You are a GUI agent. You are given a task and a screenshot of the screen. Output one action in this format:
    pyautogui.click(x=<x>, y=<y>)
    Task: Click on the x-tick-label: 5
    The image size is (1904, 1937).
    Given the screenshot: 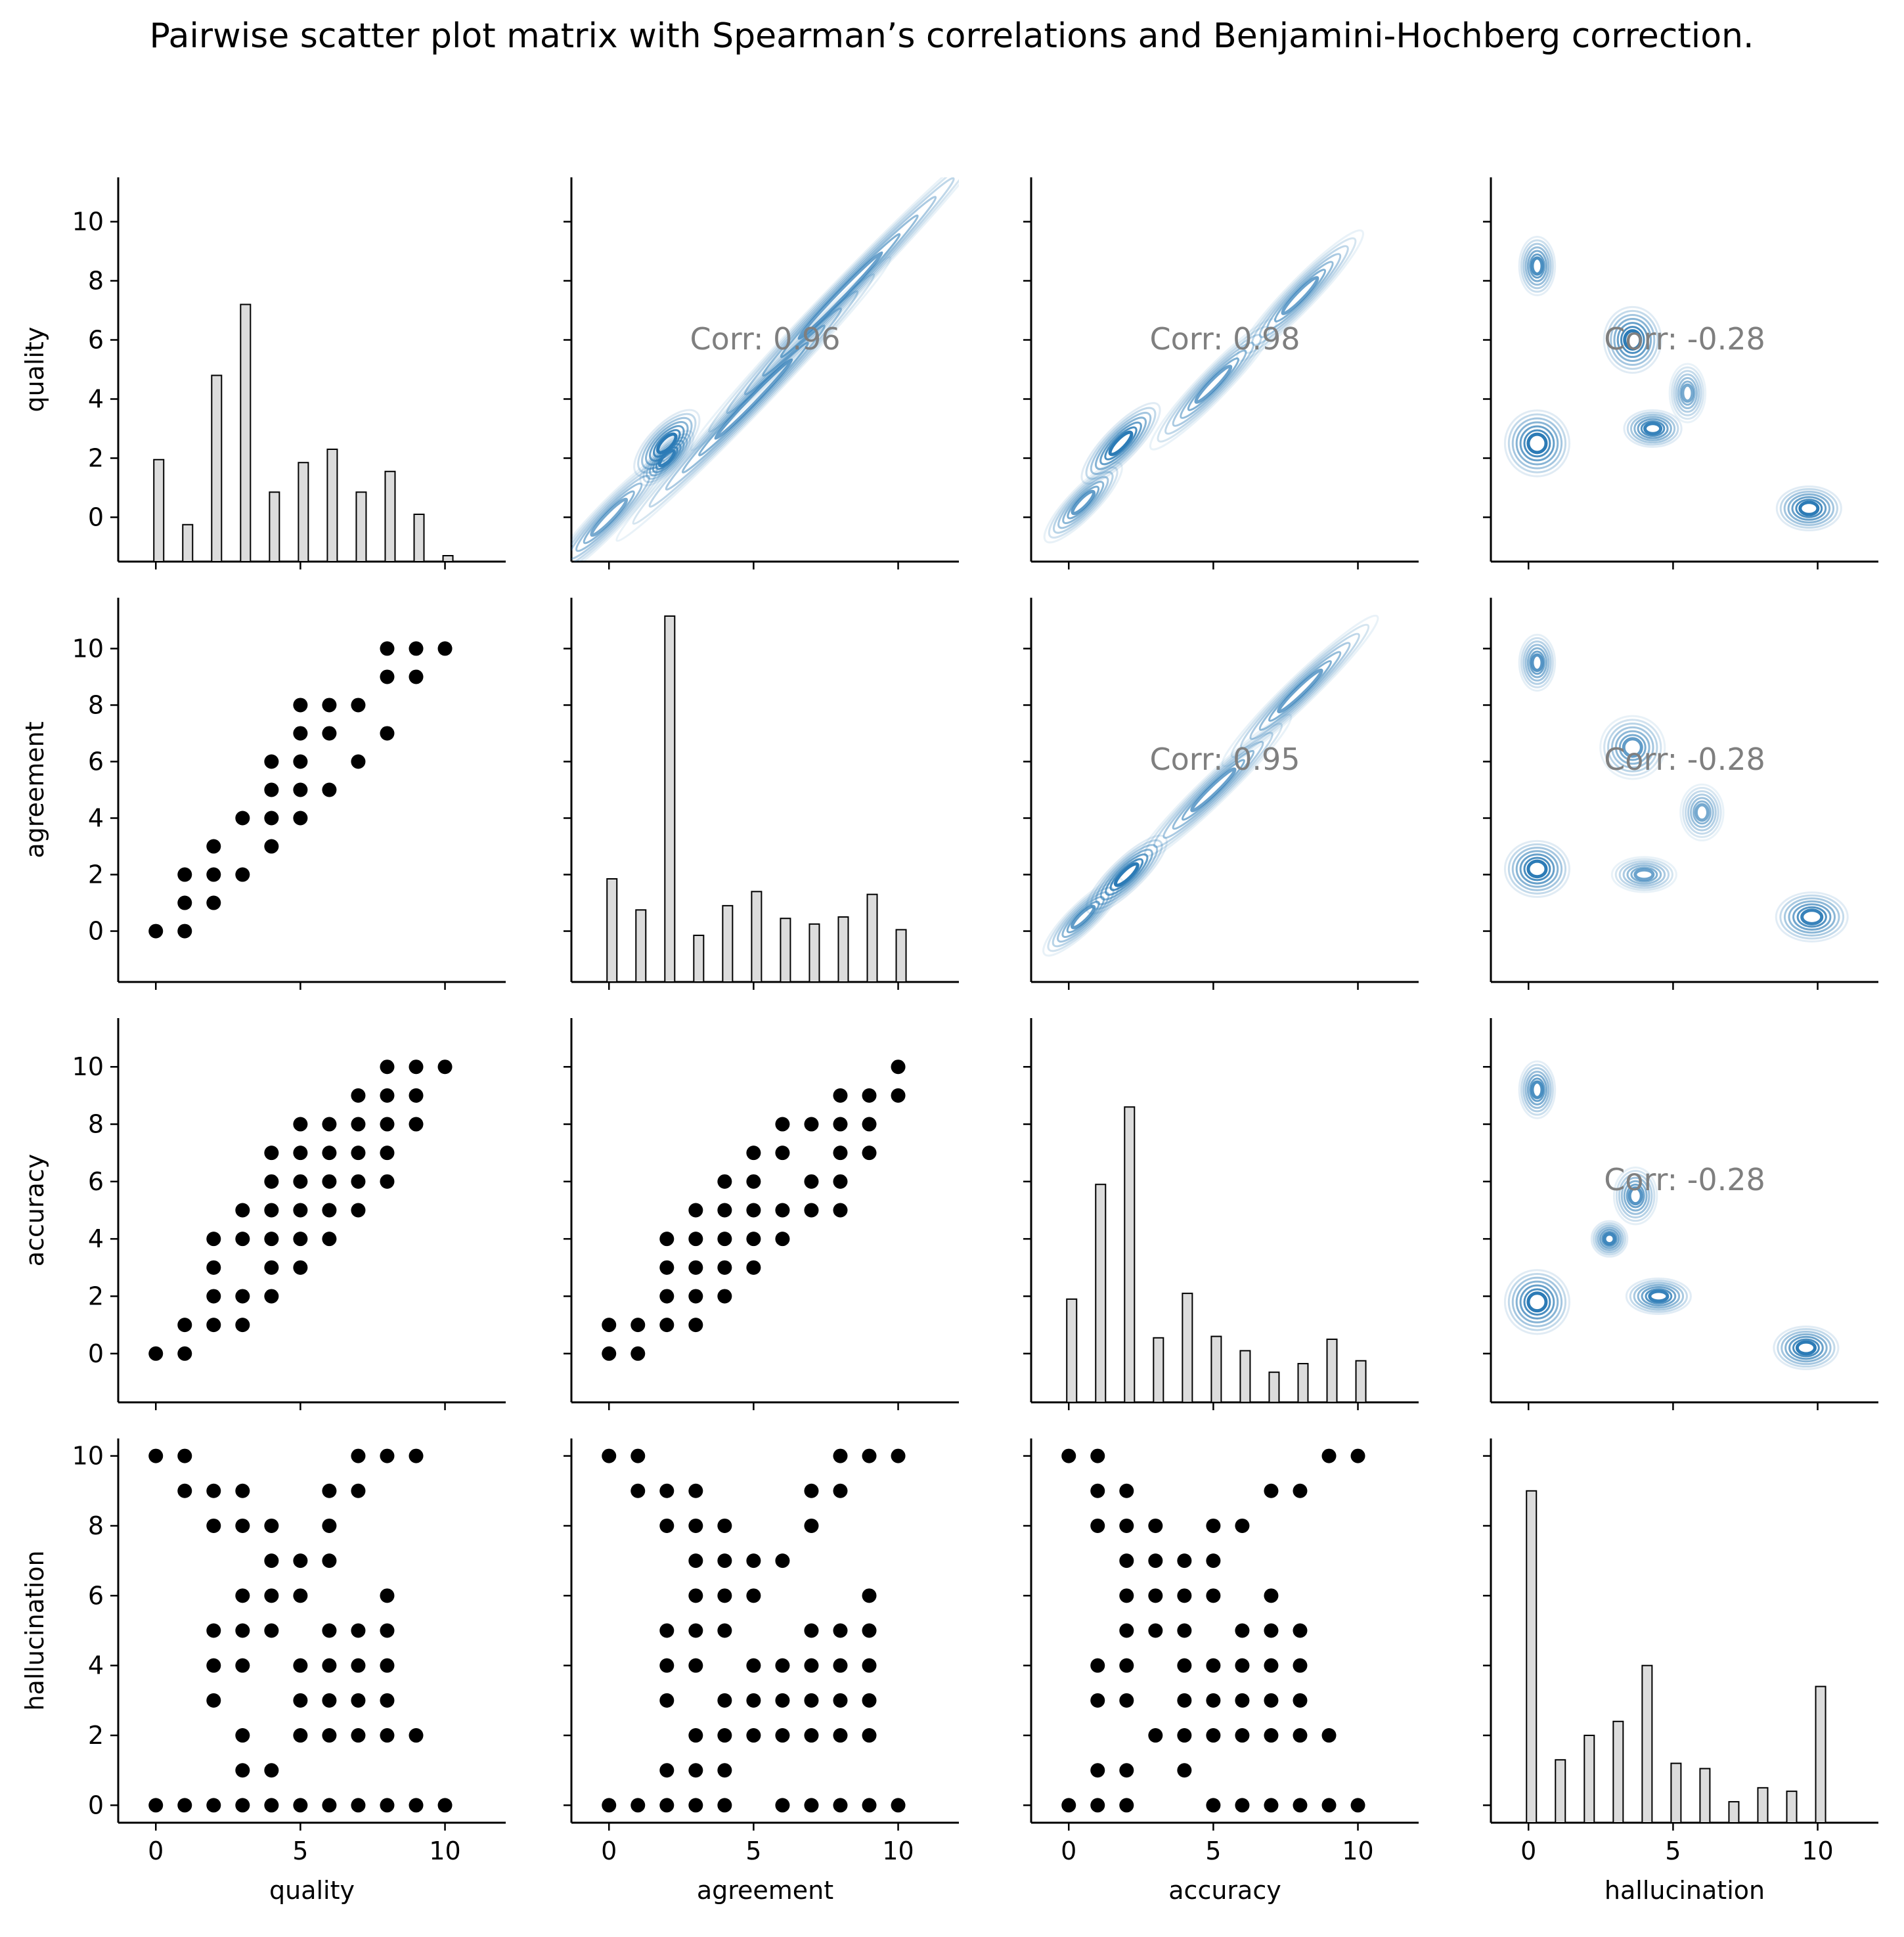 What is the action you would take?
    pyautogui.click(x=300, y=1851)
    